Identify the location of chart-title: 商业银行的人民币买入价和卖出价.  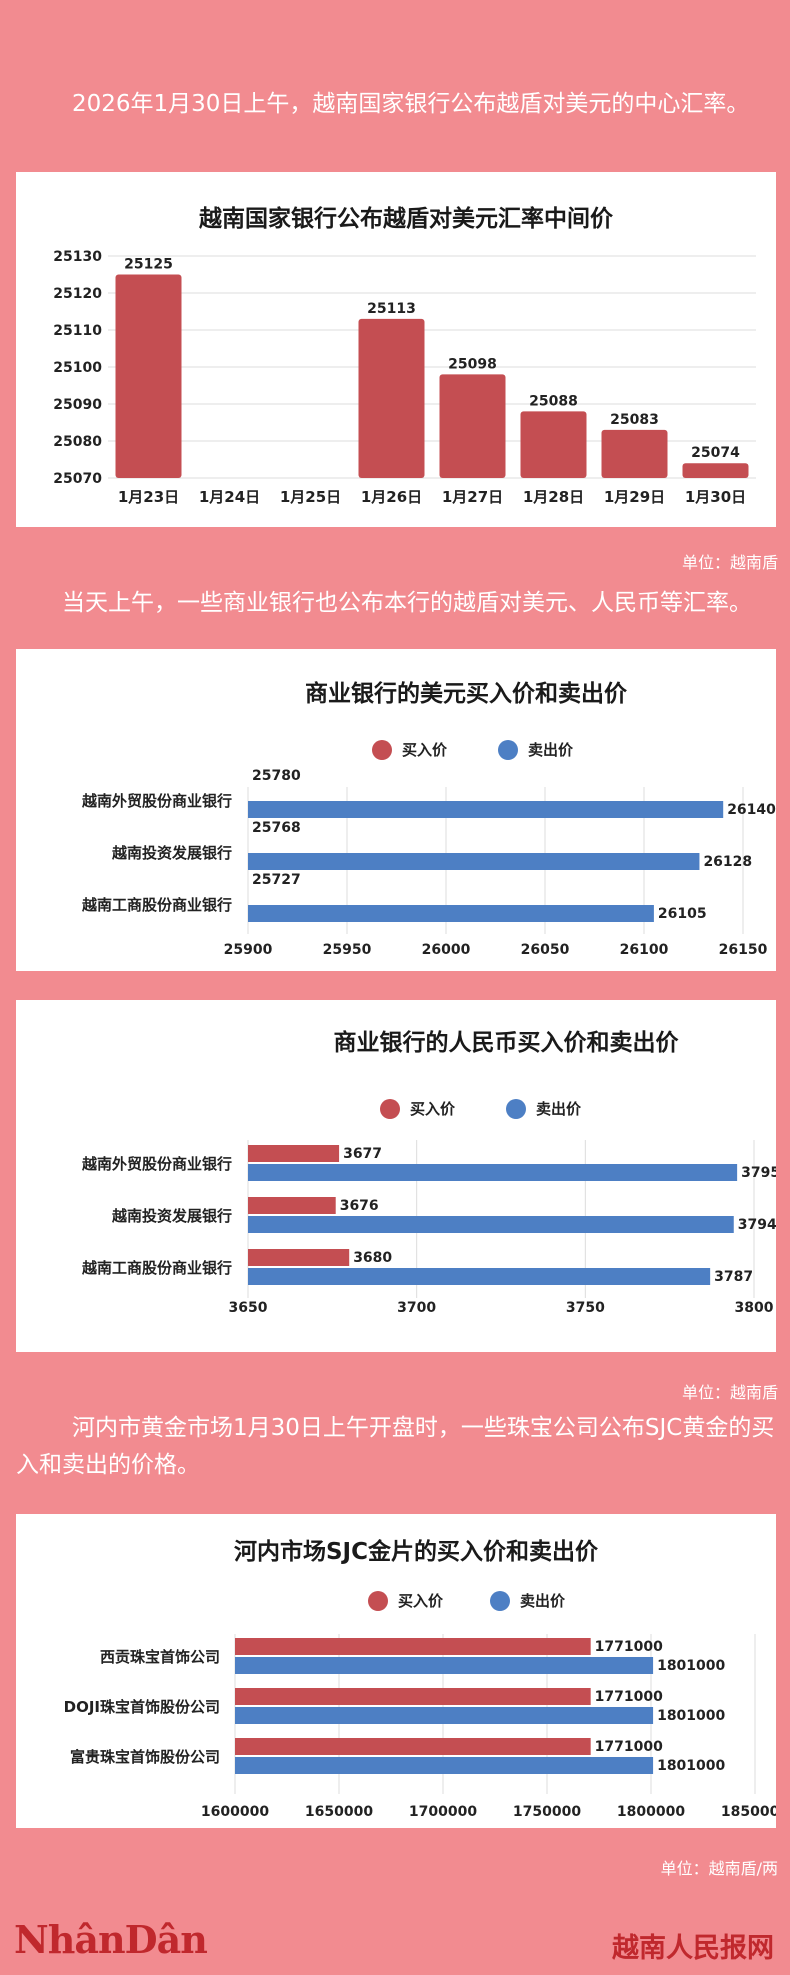
(507, 1042).